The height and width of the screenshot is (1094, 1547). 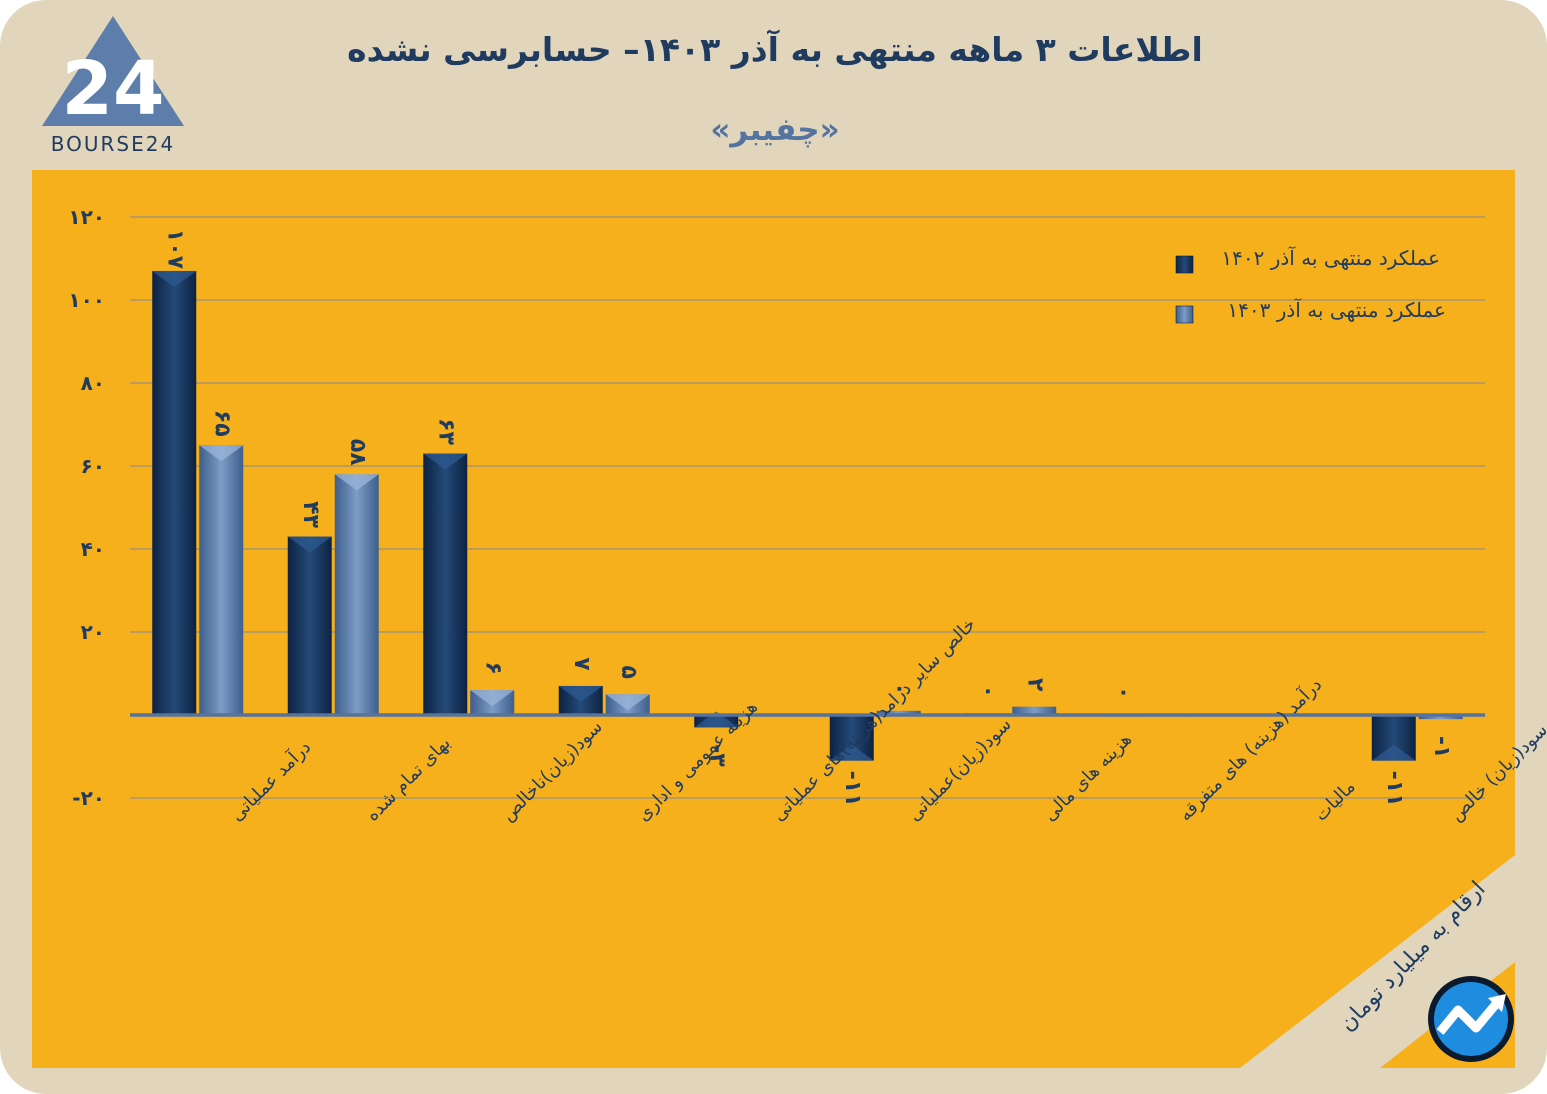 I want to click on legend-label-1403: عملکرد منتهی به آذر ۱۴۰۳, so click(x=1336, y=310).